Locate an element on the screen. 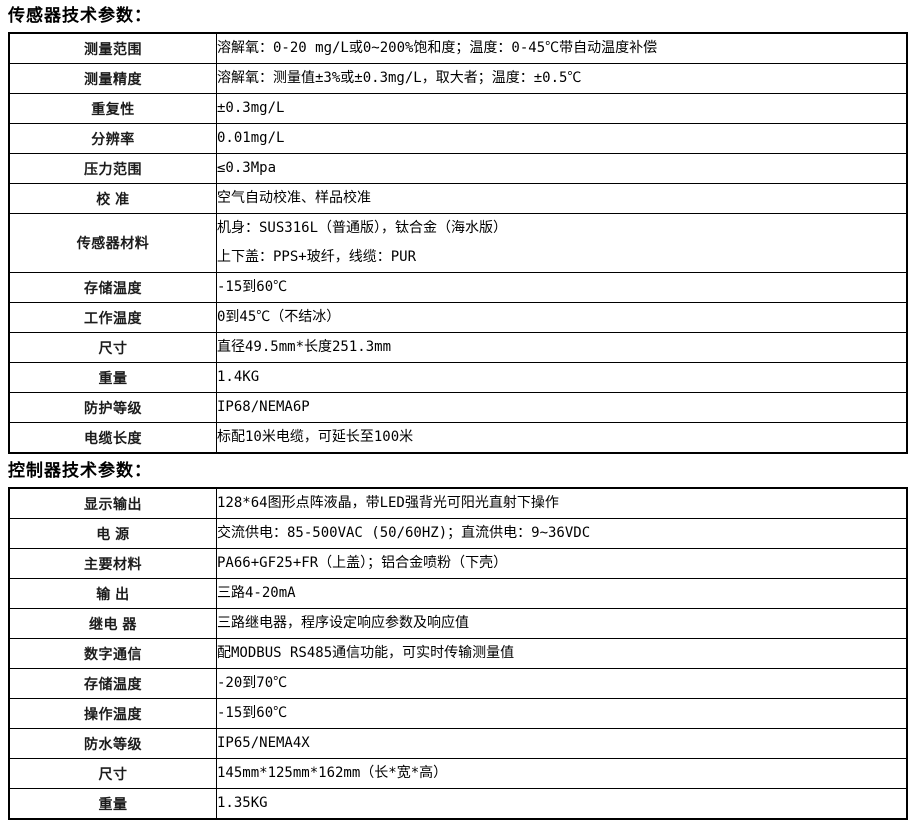 This screenshot has width=917, height=820. param-label: 操作温度 is located at coordinates (112, 713).